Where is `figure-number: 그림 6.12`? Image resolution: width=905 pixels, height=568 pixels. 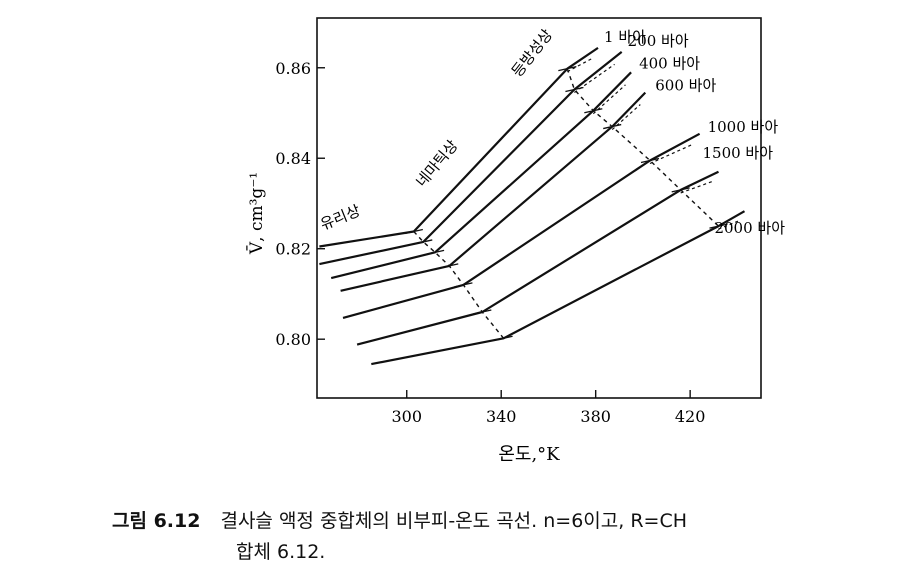
figure-number: 그림 6.12 is located at coordinates (156, 521).